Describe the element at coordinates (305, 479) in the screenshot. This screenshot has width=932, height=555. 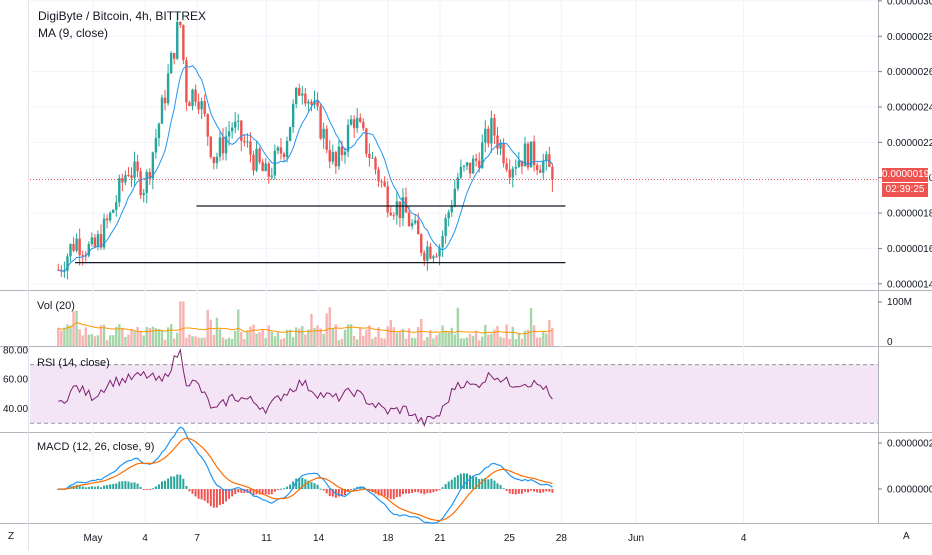
I see `macd-signal-line` at that location.